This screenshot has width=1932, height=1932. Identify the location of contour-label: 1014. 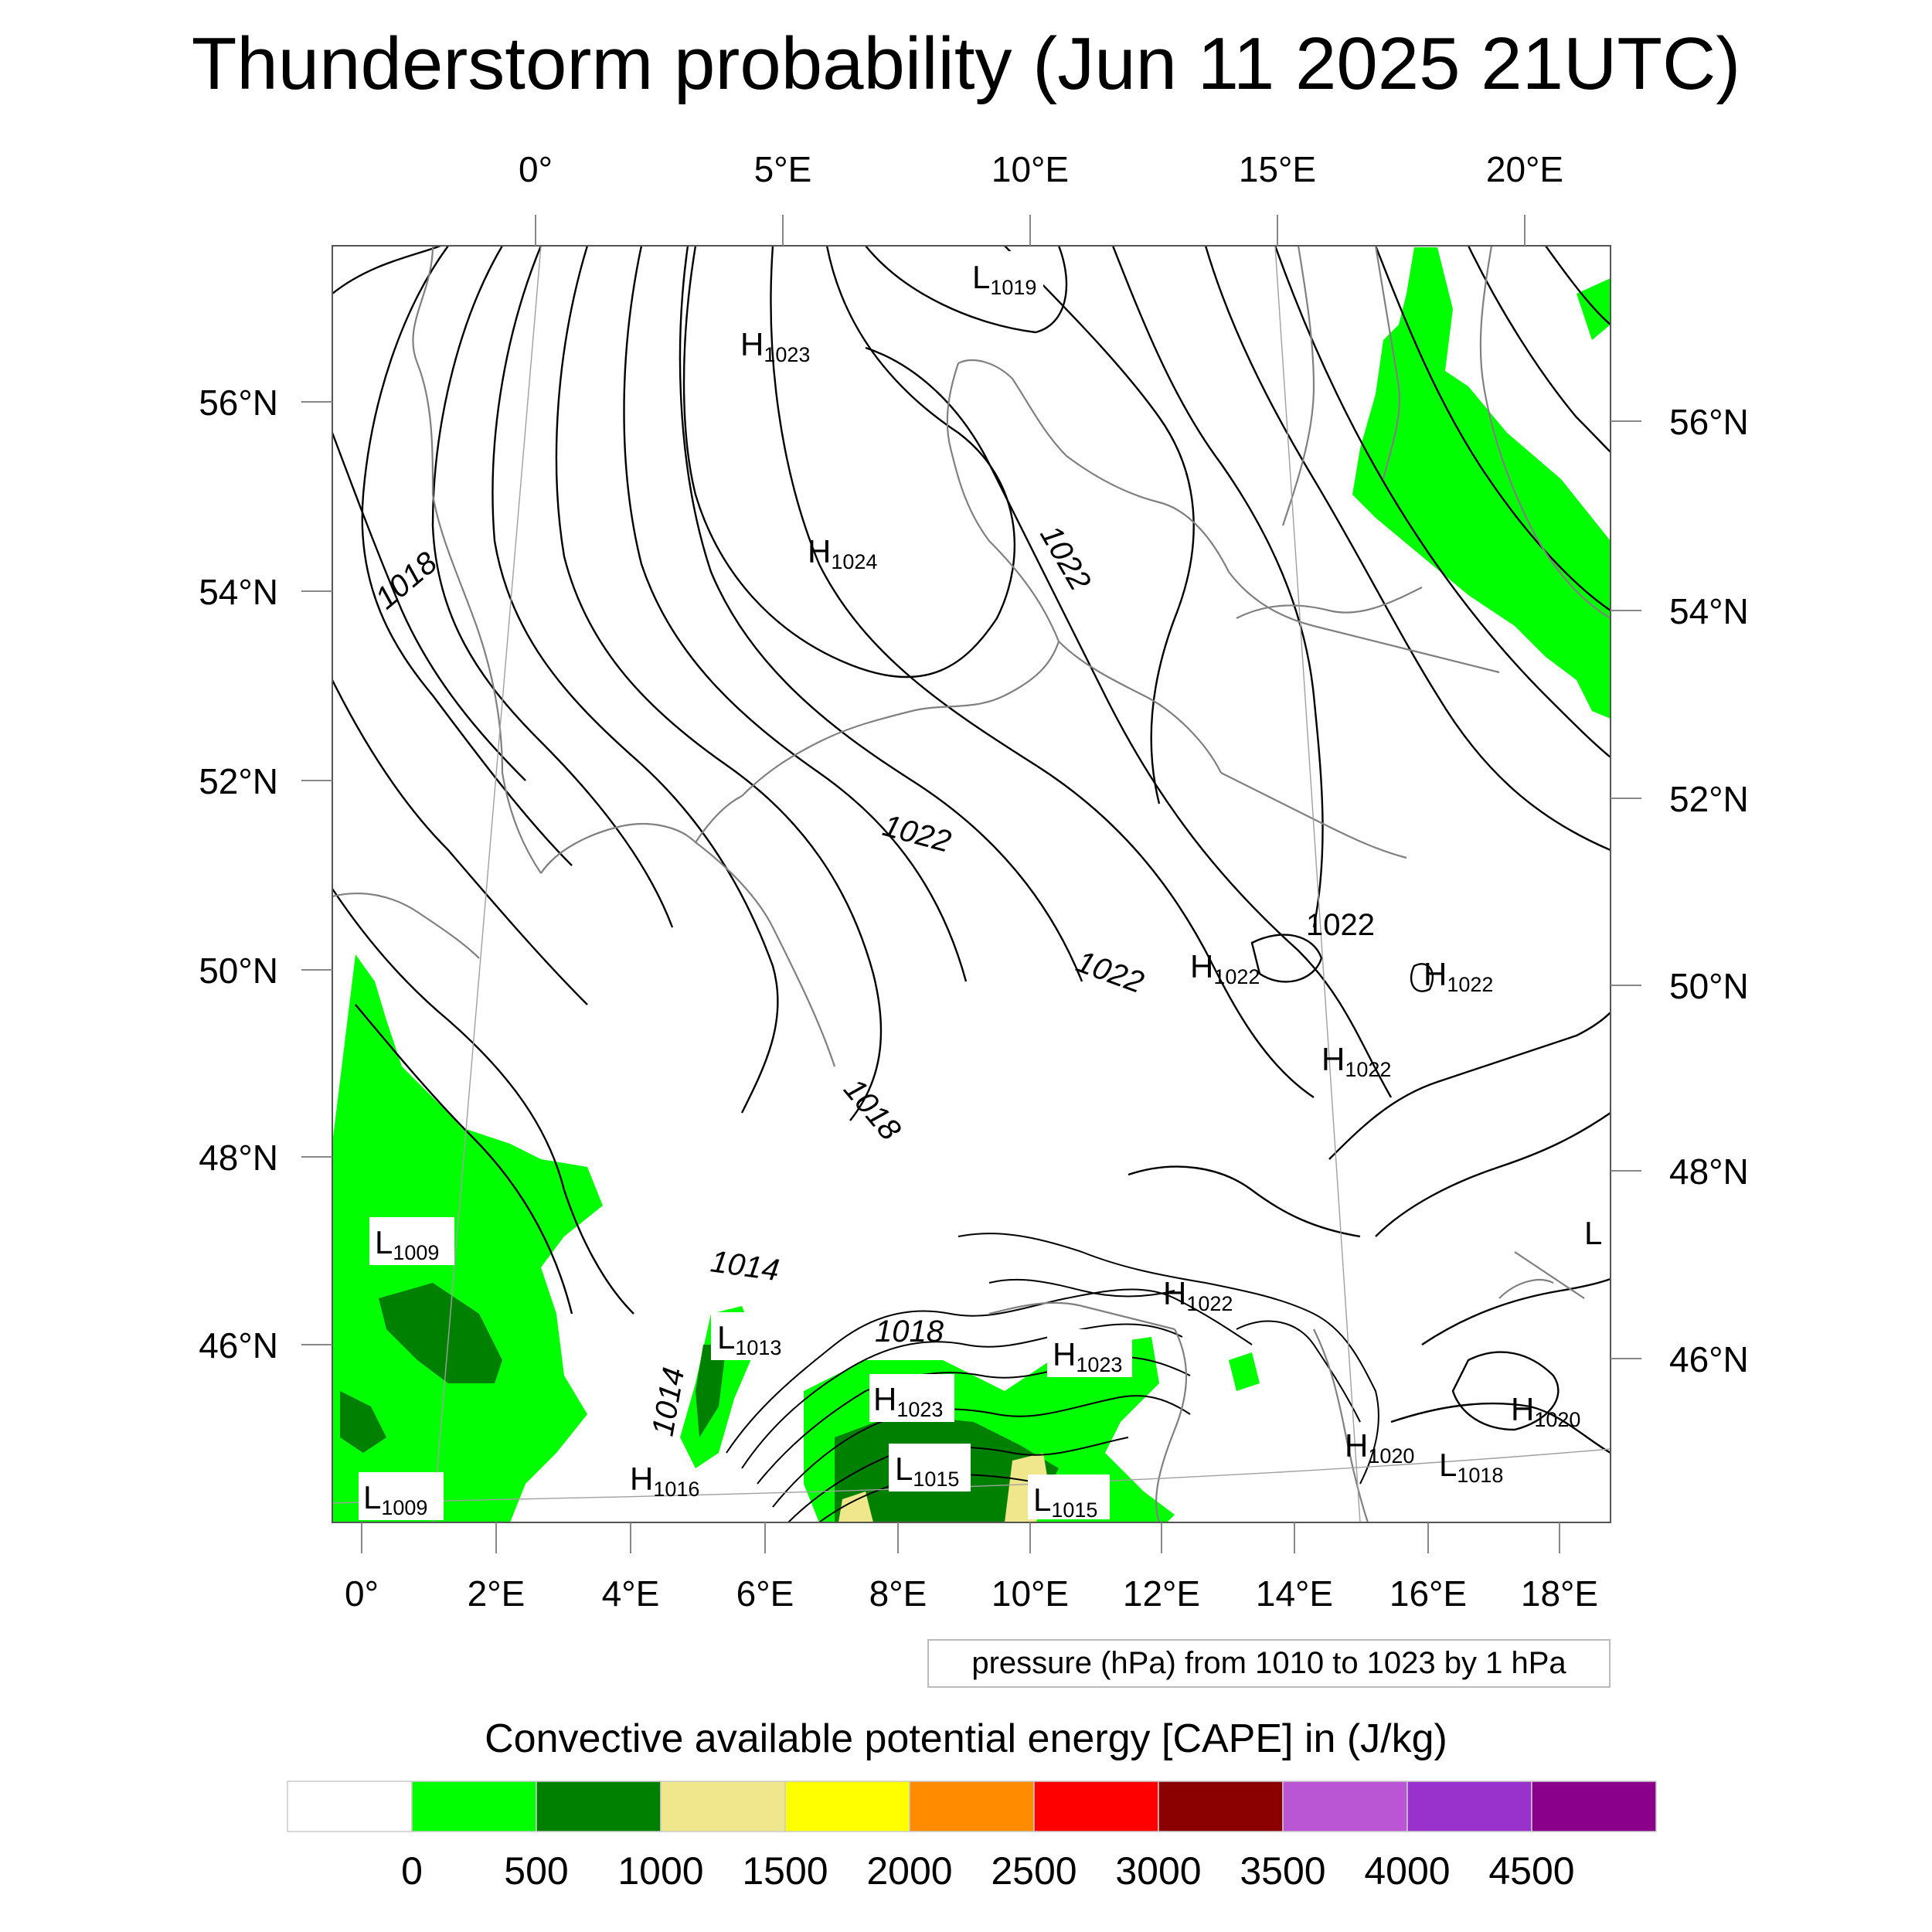
(745, 1265).